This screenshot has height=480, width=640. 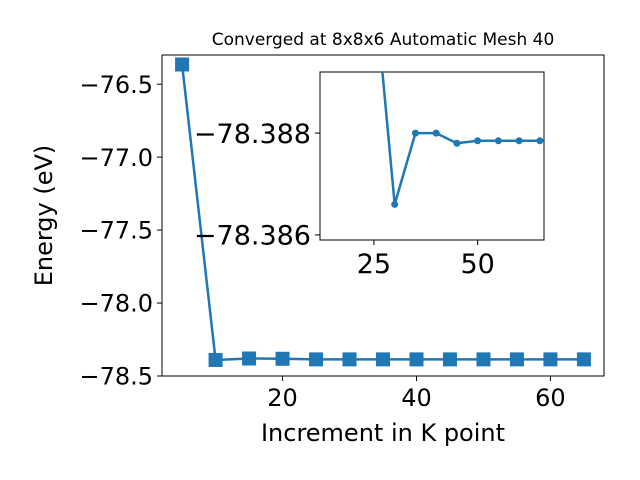 What do you see at coordinates (550, 398) in the screenshot?
I see `main-x-tick-label: 60` at bounding box center [550, 398].